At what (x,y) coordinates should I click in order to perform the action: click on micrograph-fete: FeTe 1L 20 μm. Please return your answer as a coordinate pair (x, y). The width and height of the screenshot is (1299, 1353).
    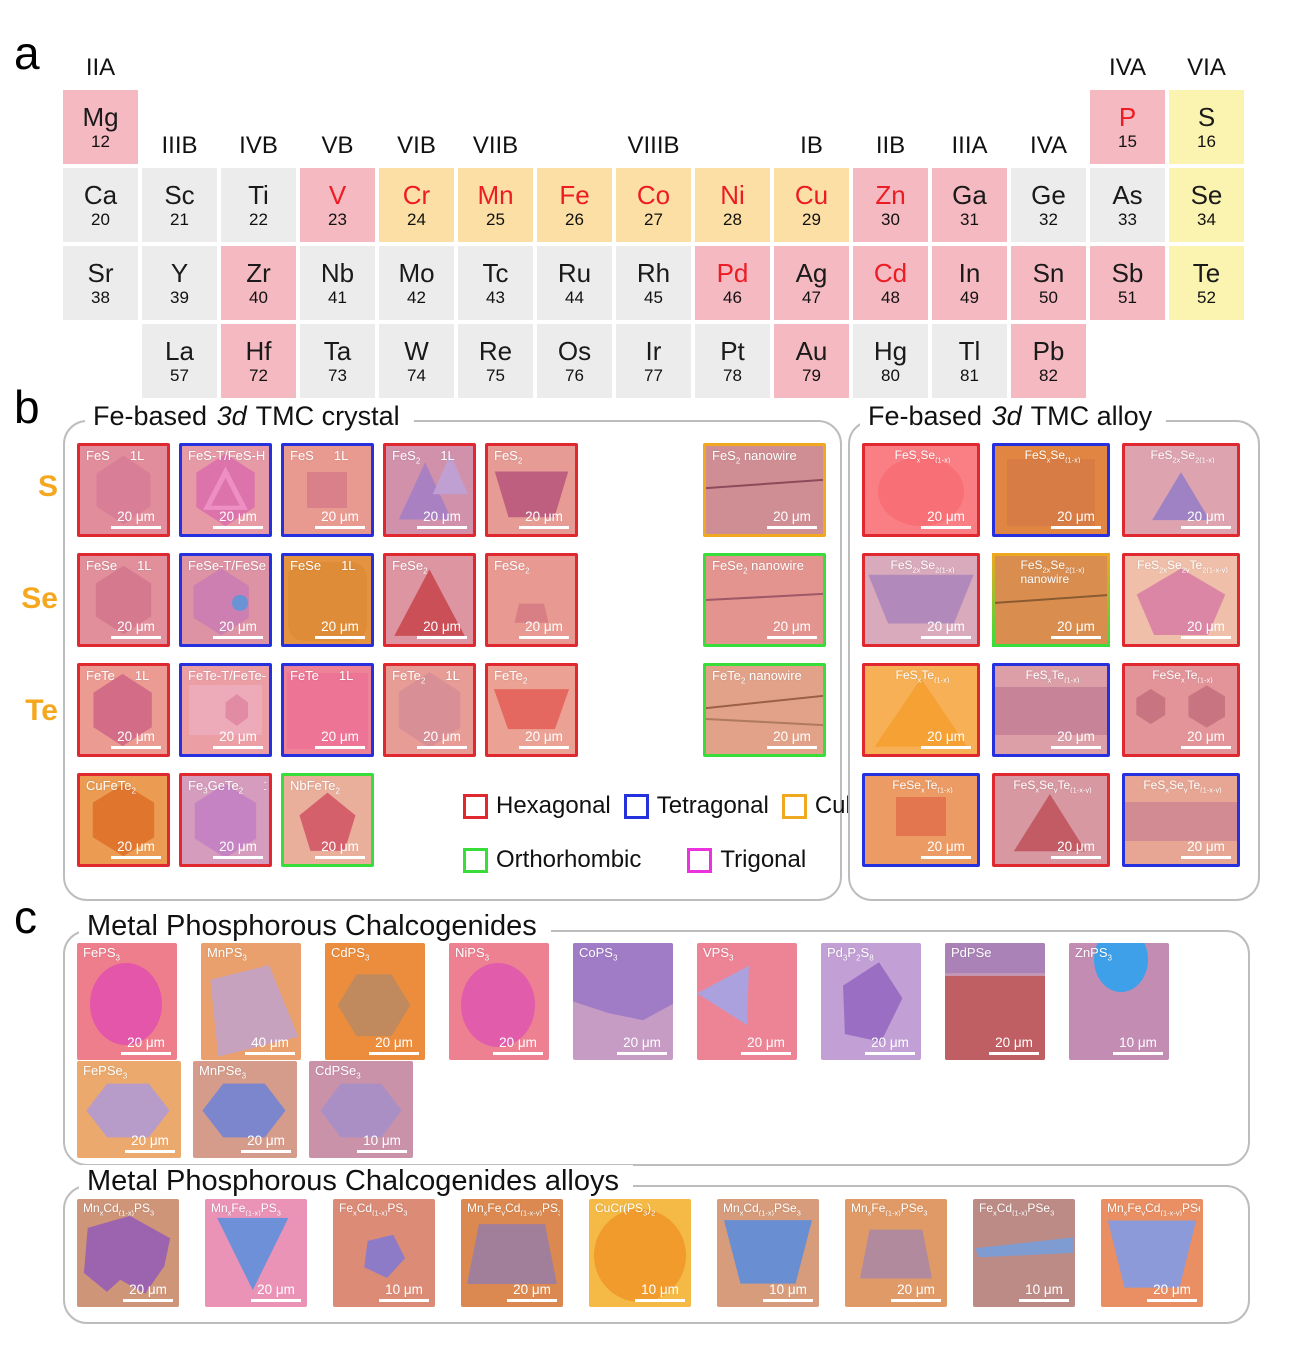
    Looking at the image, I should click on (123, 710).